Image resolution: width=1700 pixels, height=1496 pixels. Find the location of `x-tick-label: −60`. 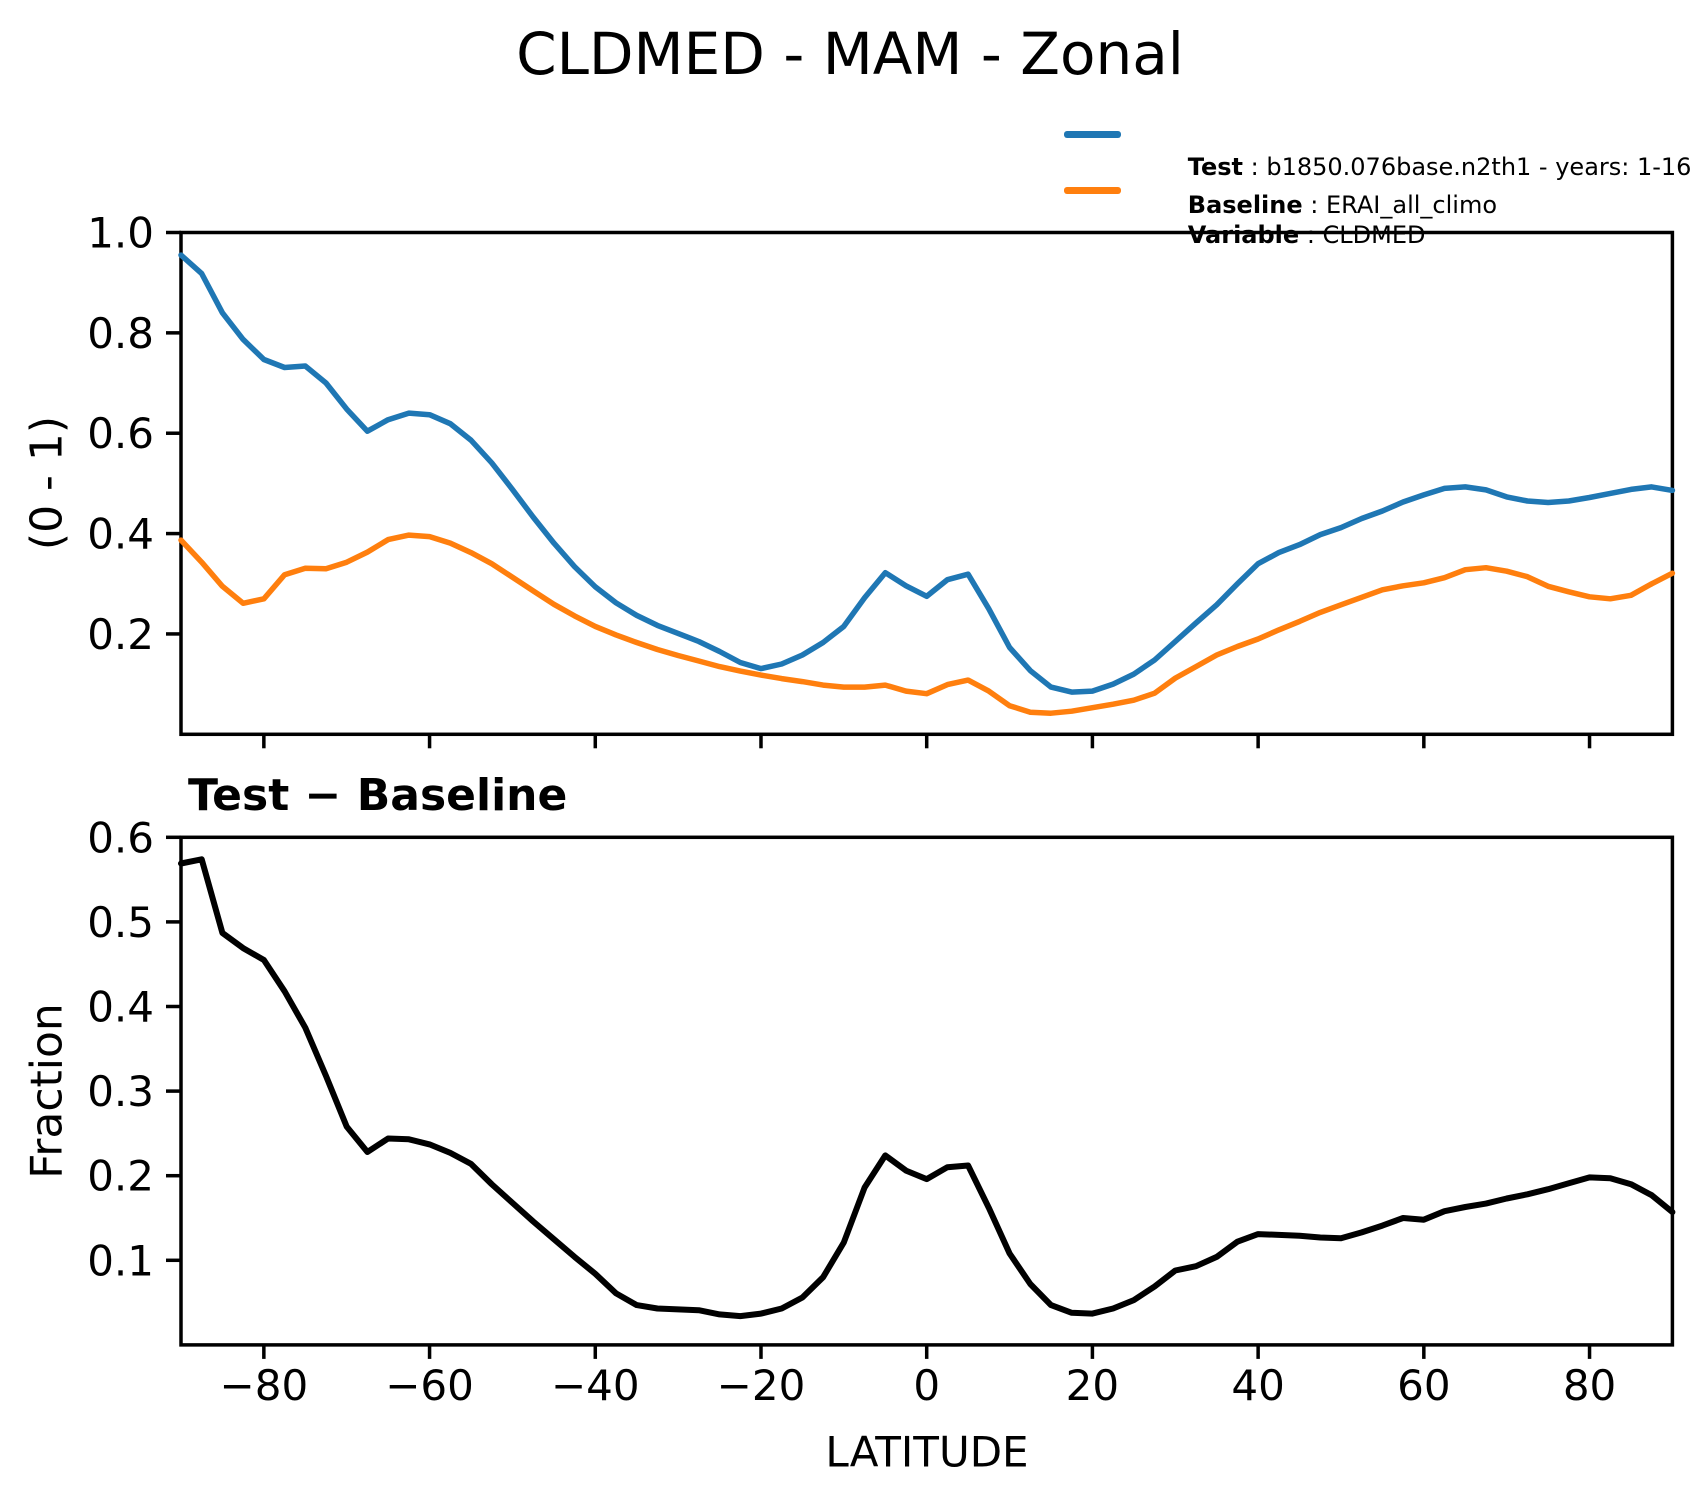

x-tick-label: −60 is located at coordinates (429, 1385).